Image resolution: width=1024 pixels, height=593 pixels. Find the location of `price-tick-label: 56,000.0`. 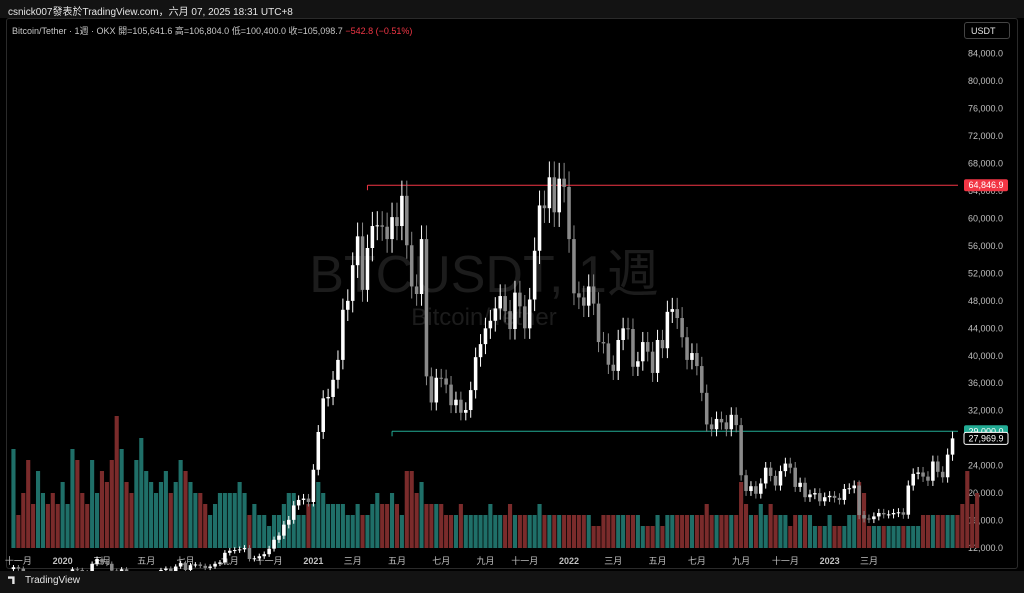

price-tick-label: 56,000.0 is located at coordinates (985, 246).